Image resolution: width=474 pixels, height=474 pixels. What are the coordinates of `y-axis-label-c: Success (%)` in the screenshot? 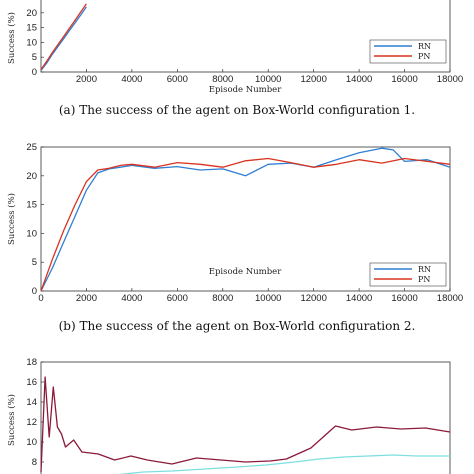 It's located at (11, 420).